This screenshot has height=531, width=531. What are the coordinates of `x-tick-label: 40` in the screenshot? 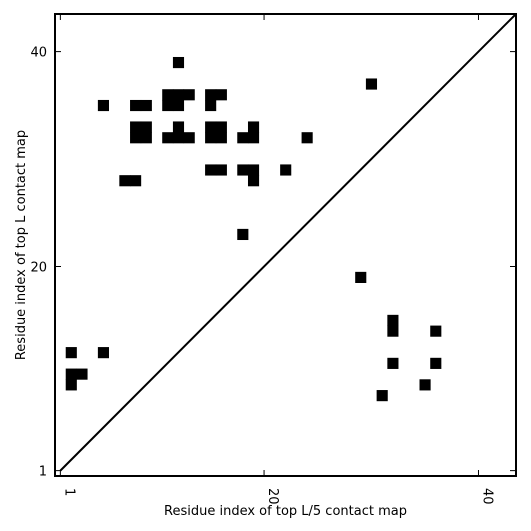 It's located at (486, 496).